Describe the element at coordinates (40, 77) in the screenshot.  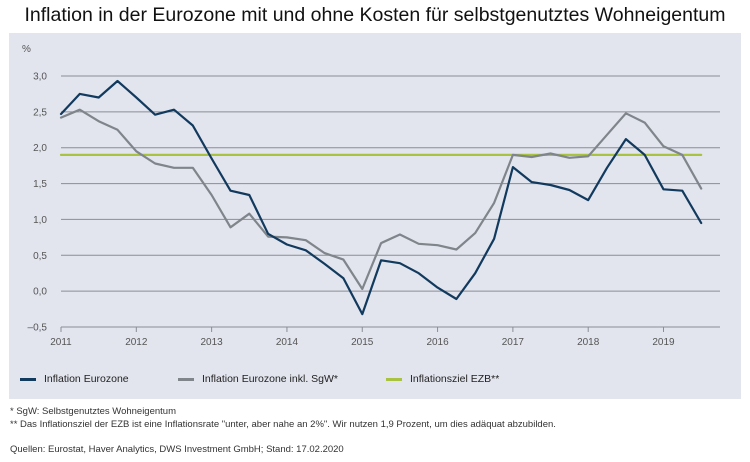
I see `y-tick-label: 3,0` at that location.